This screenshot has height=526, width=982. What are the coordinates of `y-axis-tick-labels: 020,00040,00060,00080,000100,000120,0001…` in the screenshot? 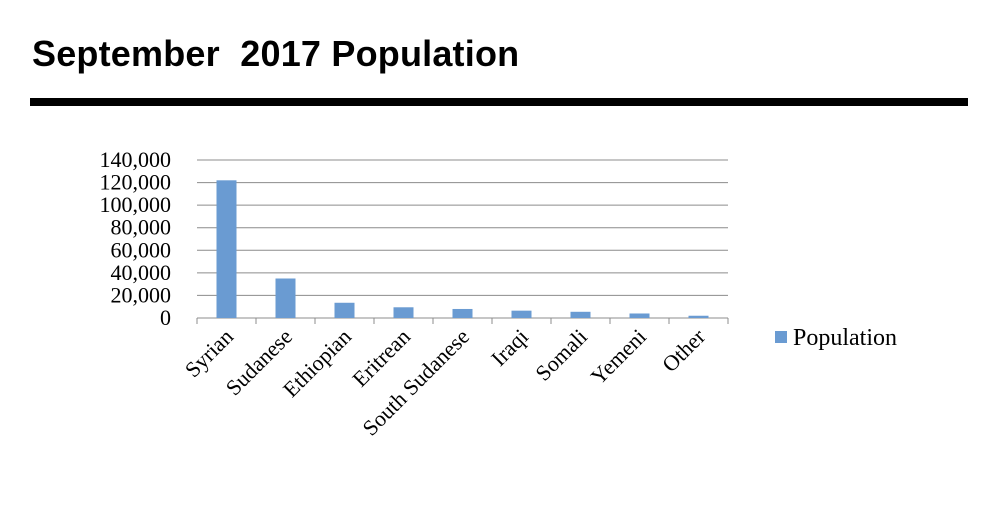 It's located at (136, 238).